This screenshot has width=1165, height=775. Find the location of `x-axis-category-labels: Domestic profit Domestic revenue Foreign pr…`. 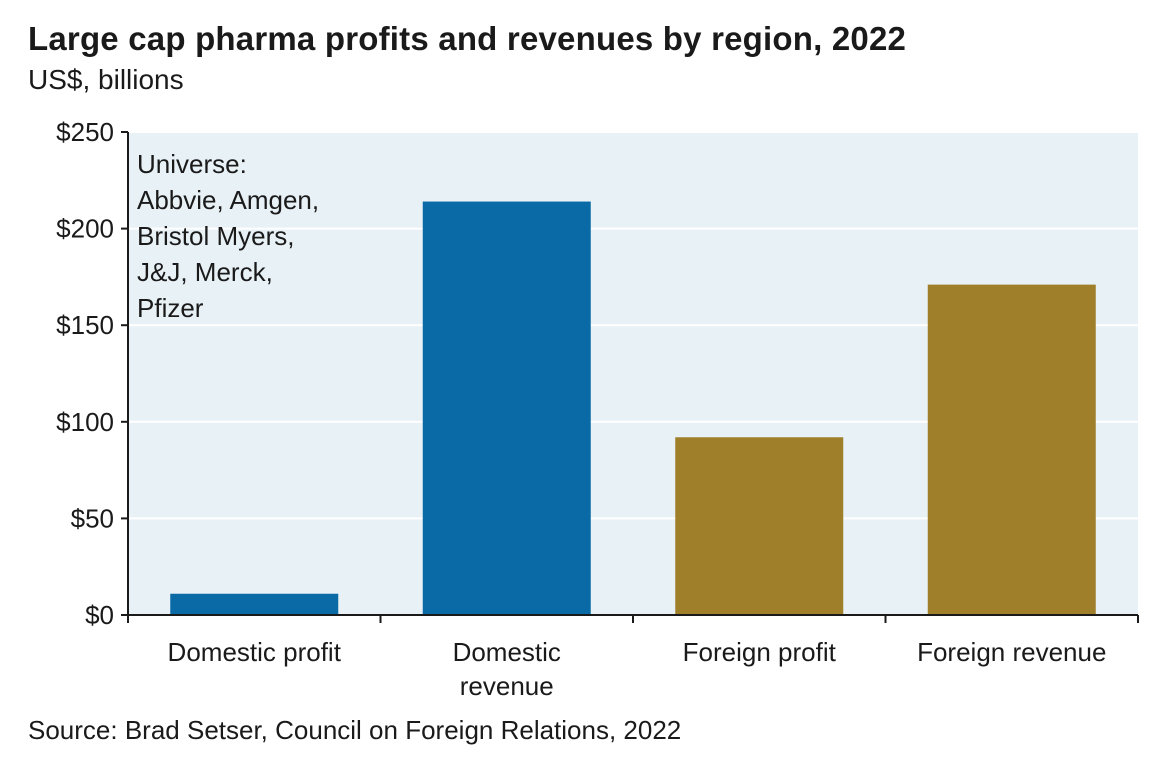

x-axis-category-labels: Domestic profit Domestic revenue Foreign pr… is located at coordinates (637, 669).